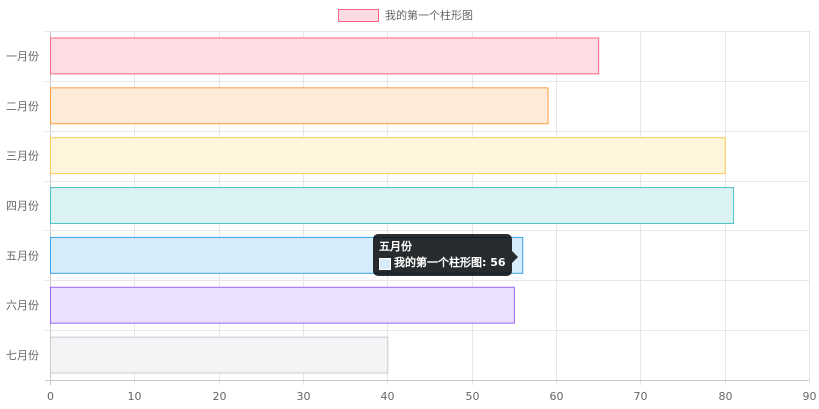  What do you see at coordinates (22, 206) in the screenshot?
I see `y-tick-label: 四月份` at bounding box center [22, 206].